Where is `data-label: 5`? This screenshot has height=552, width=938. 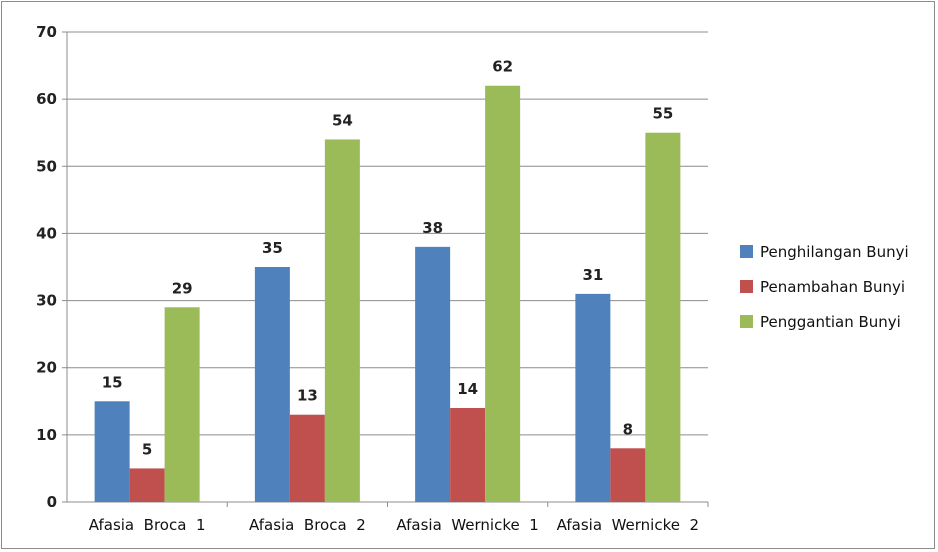 data-label: 5 is located at coordinates (147, 449).